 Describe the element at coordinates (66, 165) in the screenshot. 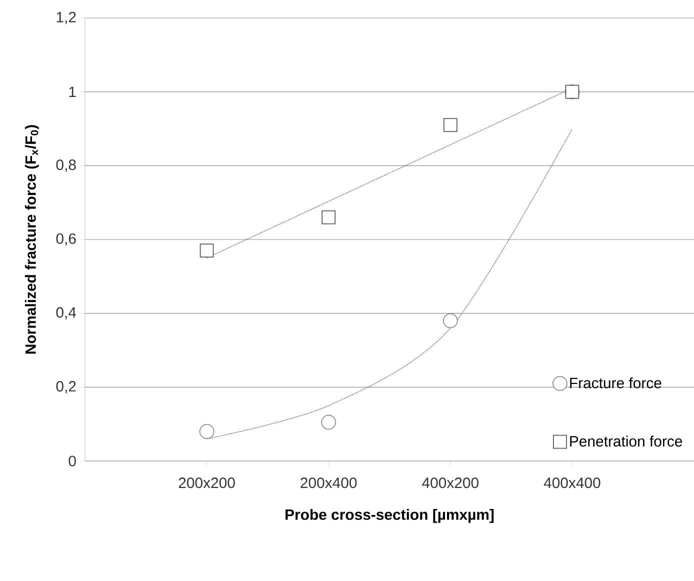

I see `y-tick-label: 0,8` at that location.